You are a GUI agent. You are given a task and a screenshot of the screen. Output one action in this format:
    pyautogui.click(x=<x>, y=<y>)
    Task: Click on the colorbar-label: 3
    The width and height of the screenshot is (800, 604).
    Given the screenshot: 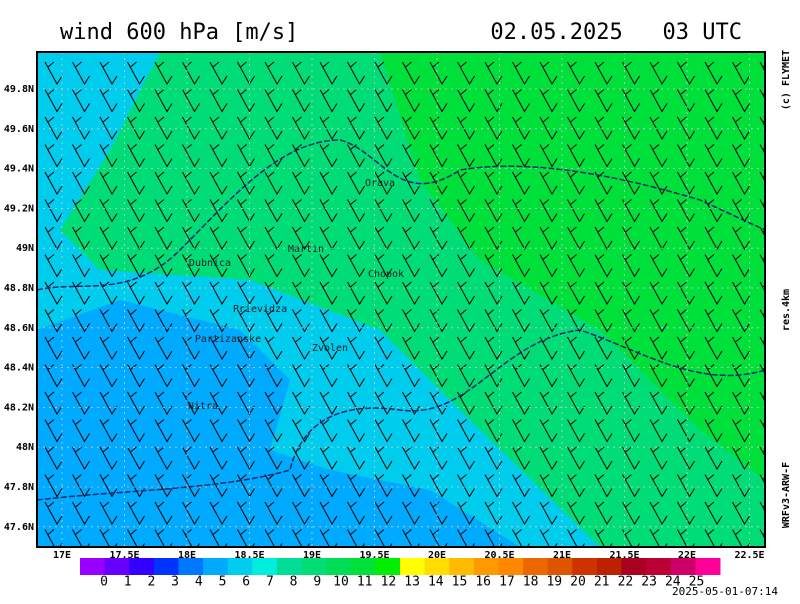 What is the action you would take?
    pyautogui.click(x=175, y=582)
    